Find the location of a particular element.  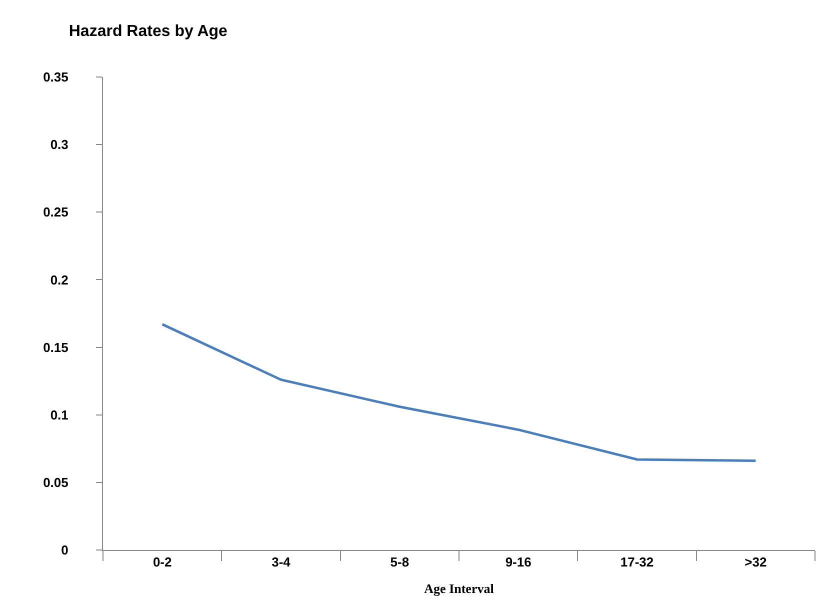

y-tick-label: 0.25 is located at coordinates (55, 212).